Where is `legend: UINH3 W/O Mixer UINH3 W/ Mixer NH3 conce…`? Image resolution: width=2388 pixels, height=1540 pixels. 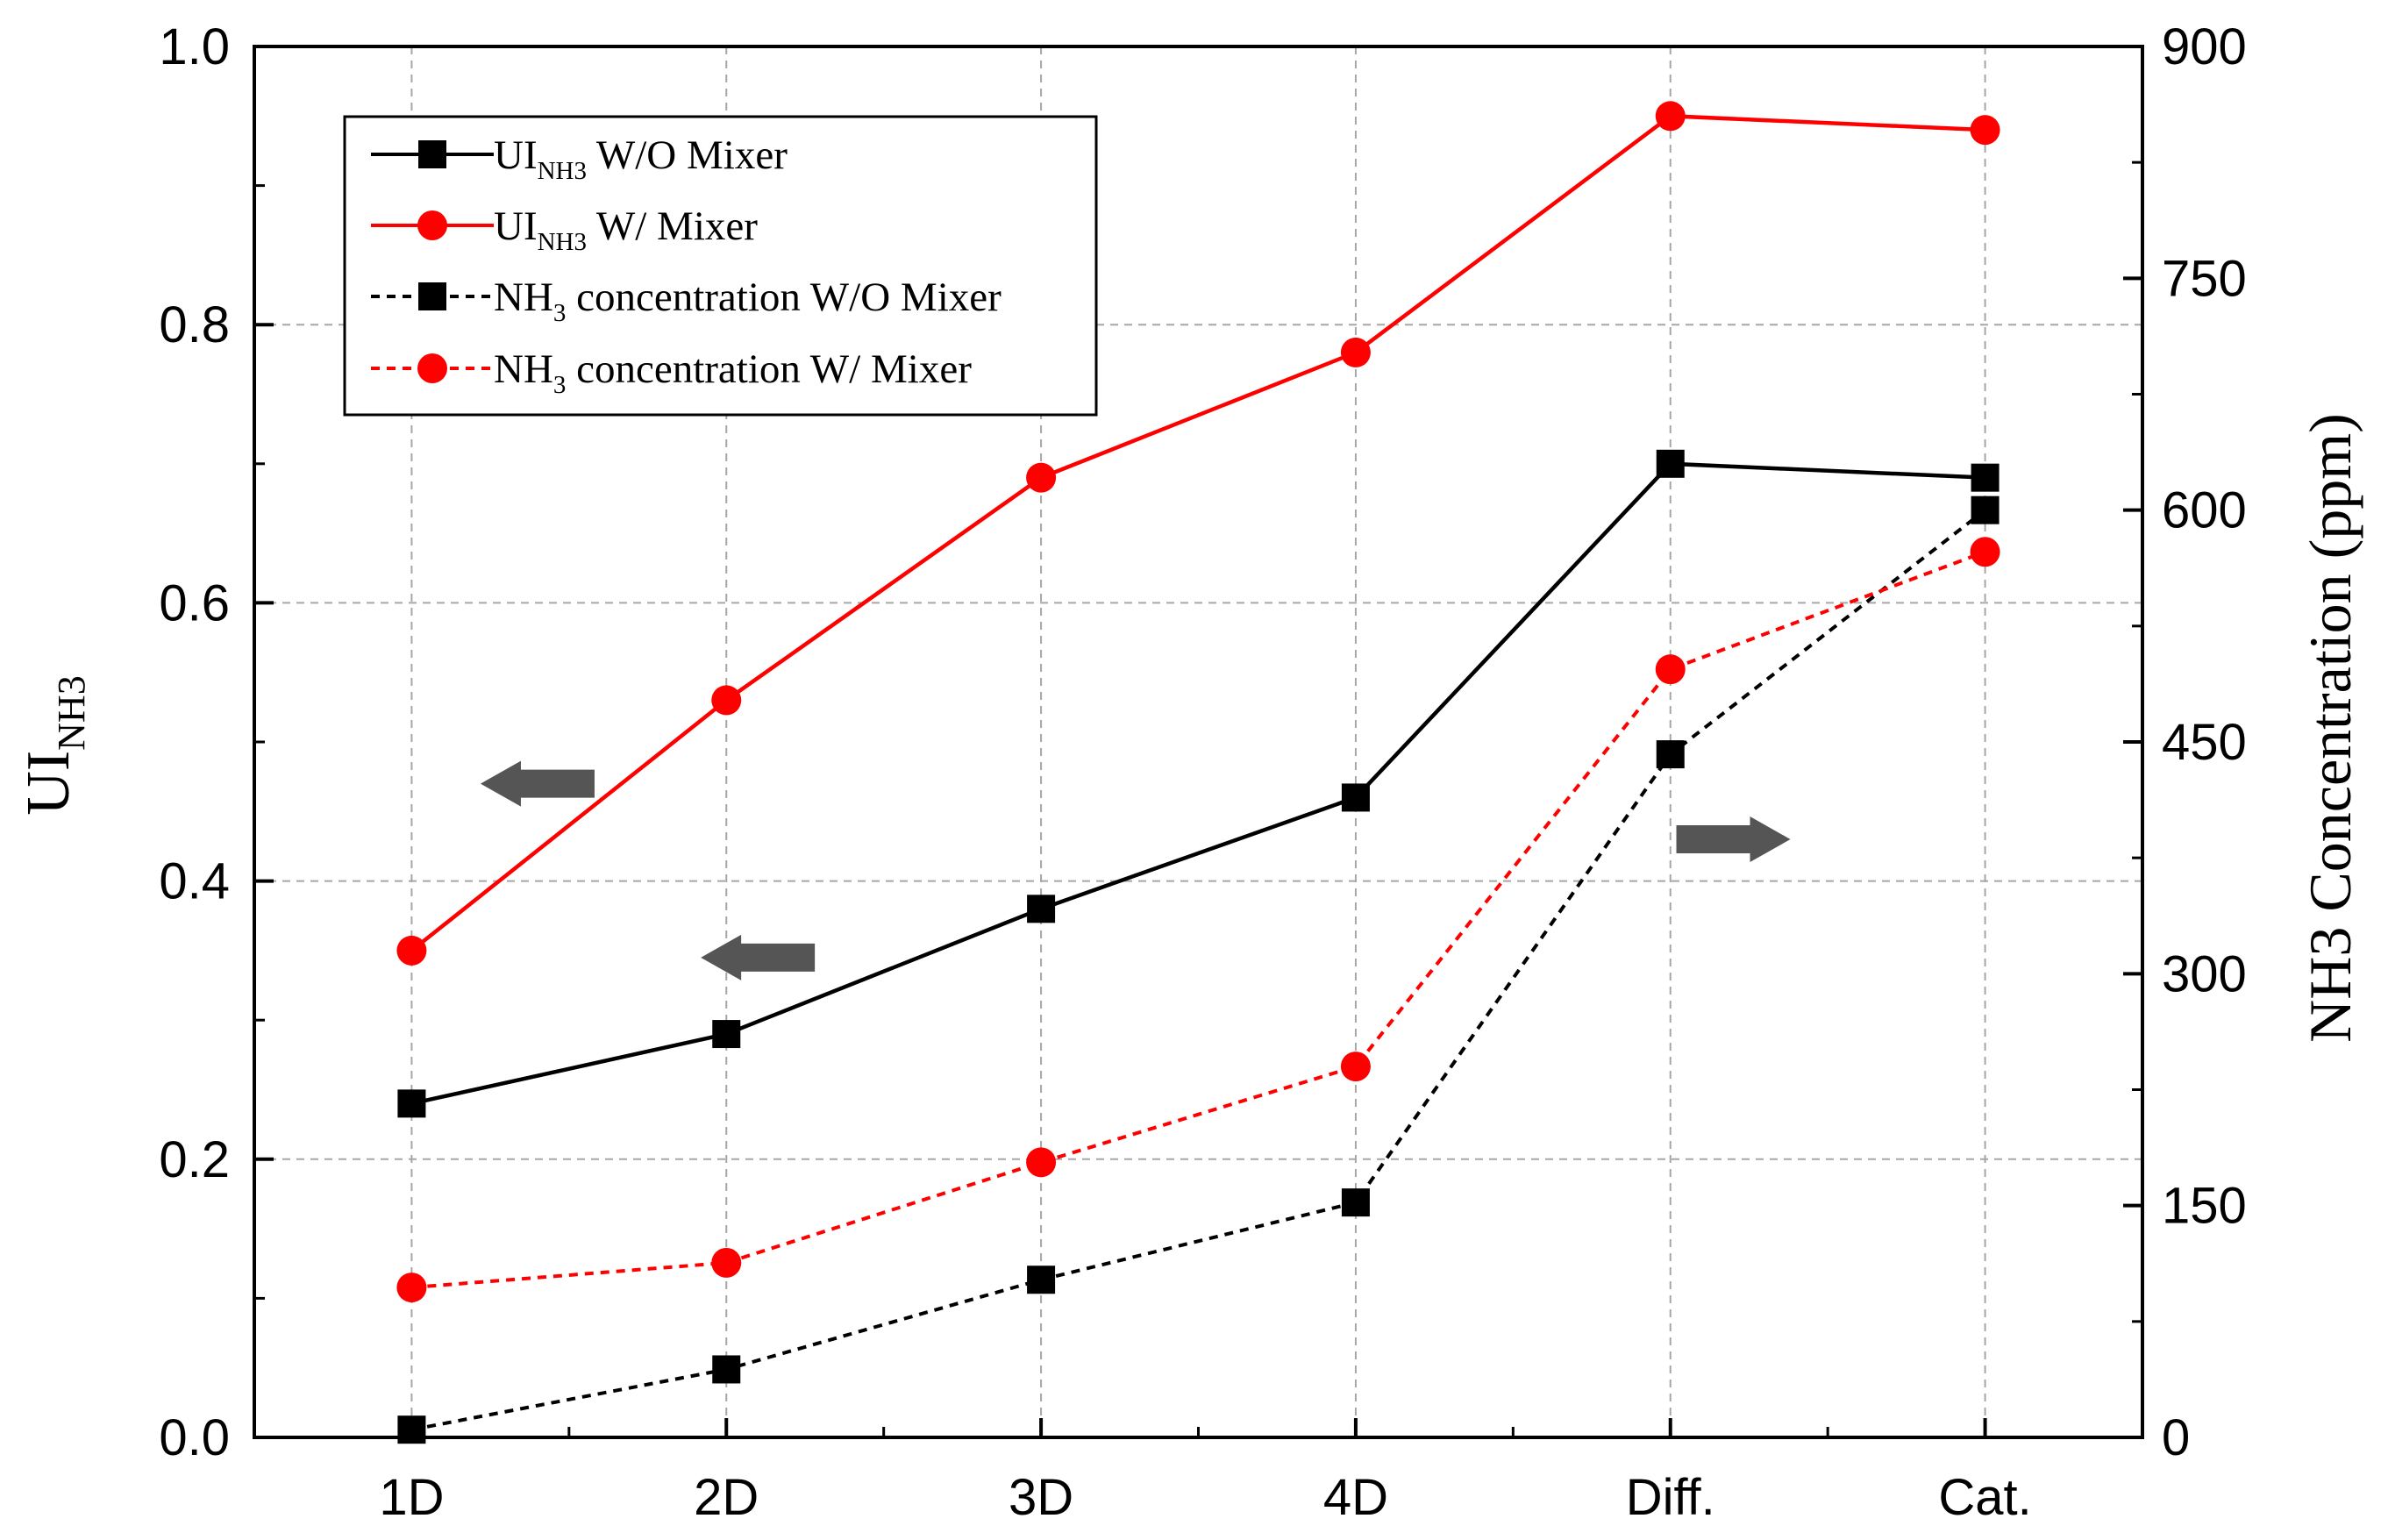
legend: UINH3 W/O Mixer UINH3 W/ Mixer NH3 conce… is located at coordinates (721, 266).